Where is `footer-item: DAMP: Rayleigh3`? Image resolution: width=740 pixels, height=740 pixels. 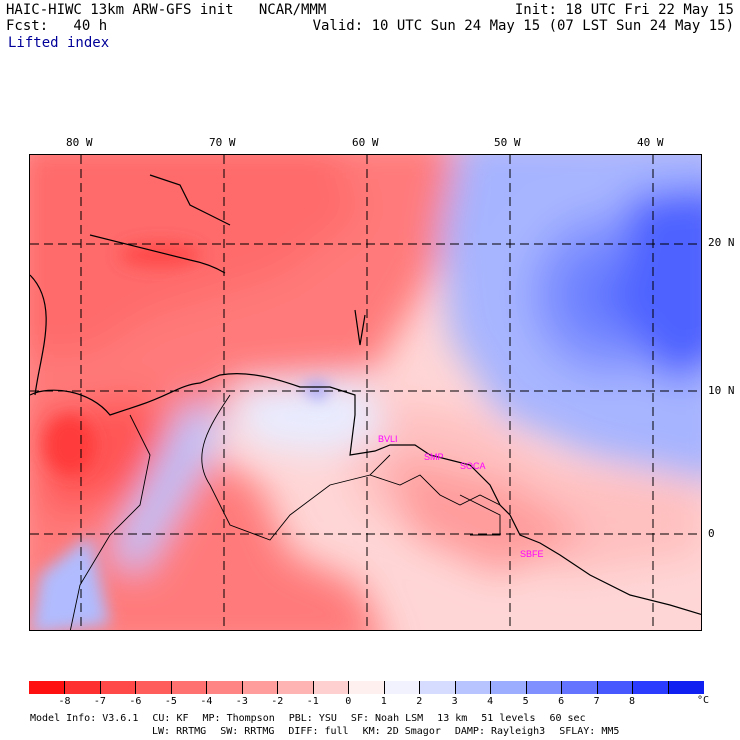
footer-item: DAMP: Rayleigh3 is located at coordinates (500, 731).